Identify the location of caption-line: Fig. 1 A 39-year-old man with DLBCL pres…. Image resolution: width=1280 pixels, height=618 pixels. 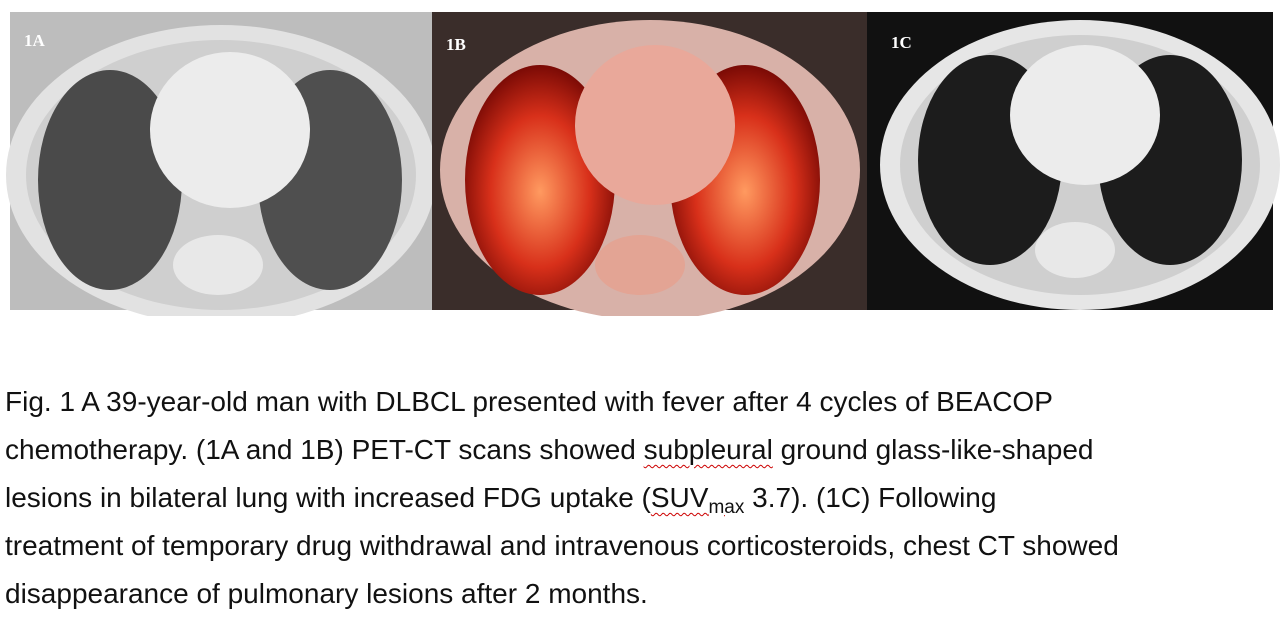
(562, 402).